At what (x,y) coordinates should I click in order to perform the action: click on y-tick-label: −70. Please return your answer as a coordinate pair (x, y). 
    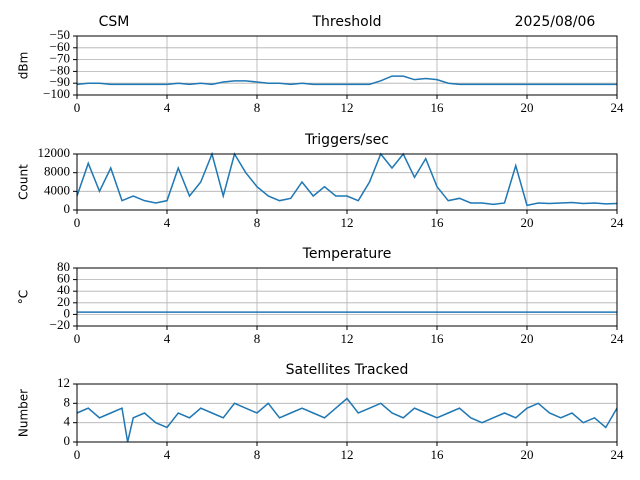
    Looking at the image, I should click on (60, 58).